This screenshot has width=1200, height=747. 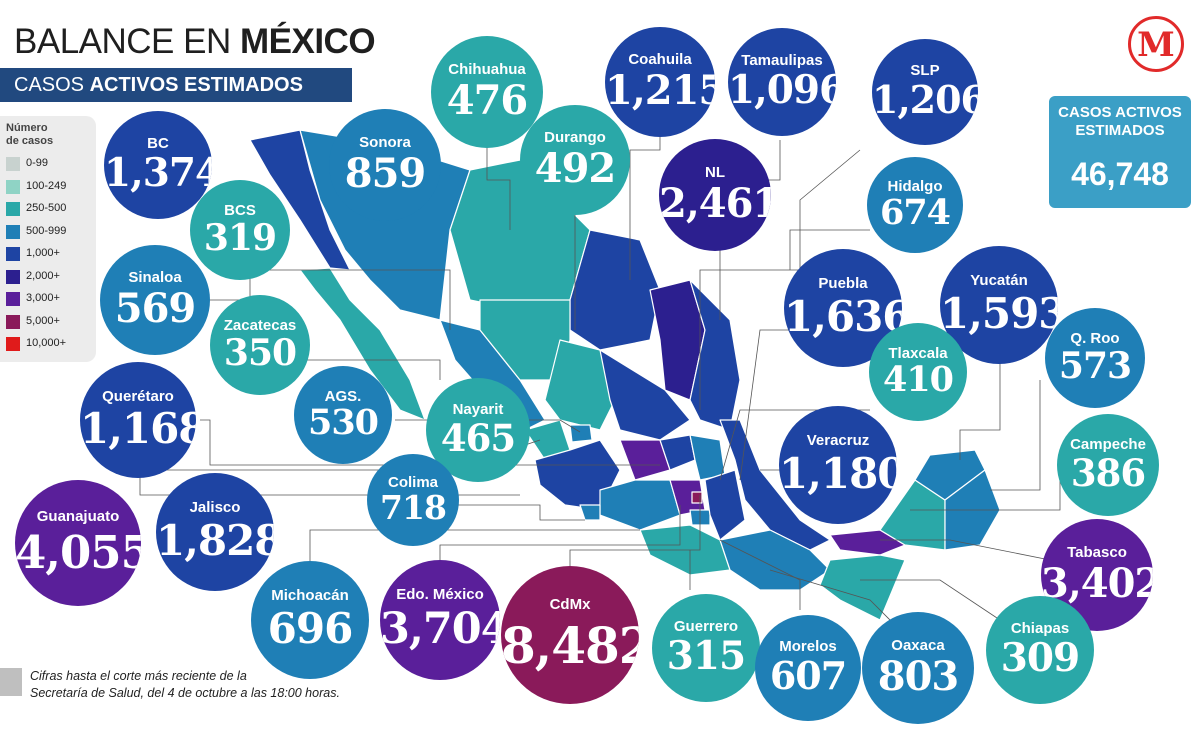 I want to click on state-value: 3,704, so click(x=440, y=629).